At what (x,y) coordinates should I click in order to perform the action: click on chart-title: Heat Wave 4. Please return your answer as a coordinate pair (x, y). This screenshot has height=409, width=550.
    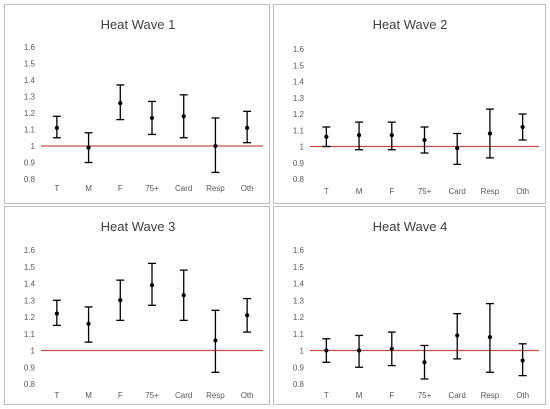
    Looking at the image, I should click on (410, 226).